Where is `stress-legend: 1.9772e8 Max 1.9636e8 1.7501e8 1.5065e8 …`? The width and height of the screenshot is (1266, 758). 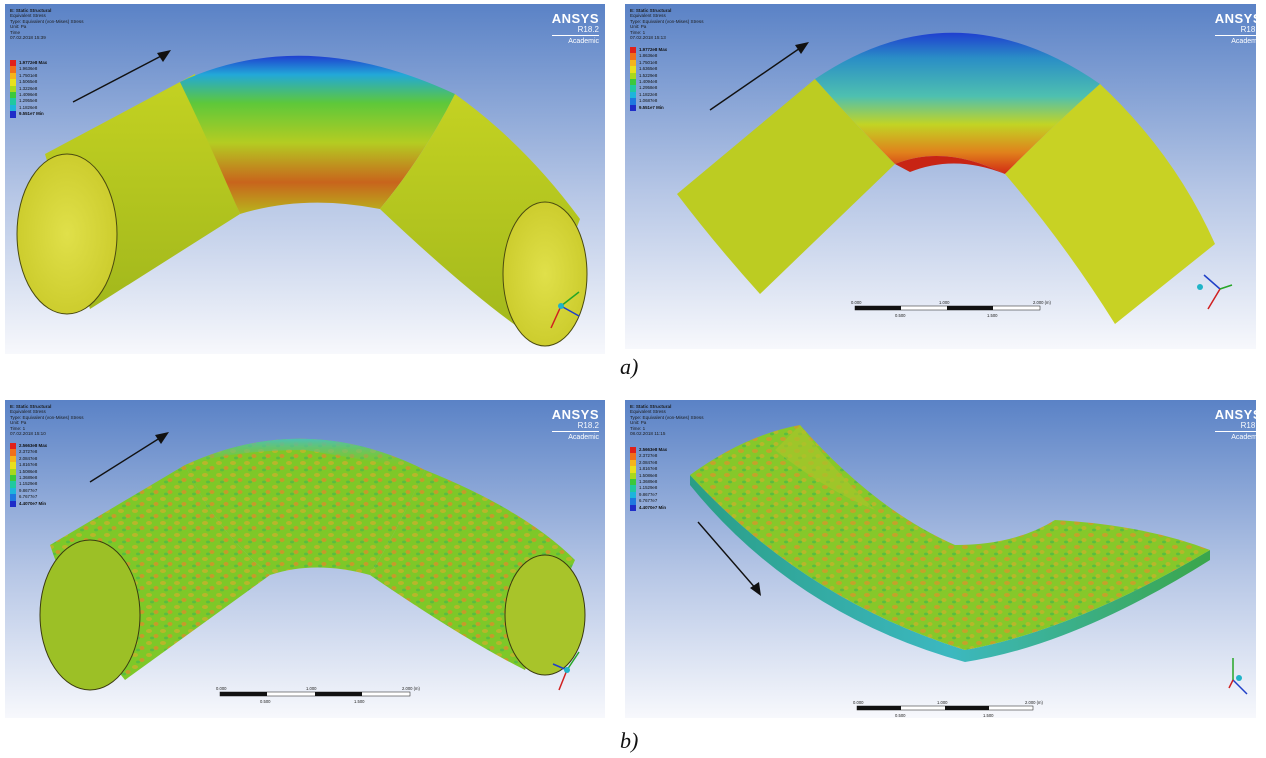 stress-legend: 1.9772e8 Max 1.9636e8 1.7501e8 1.5065e8 … is located at coordinates (28, 89).